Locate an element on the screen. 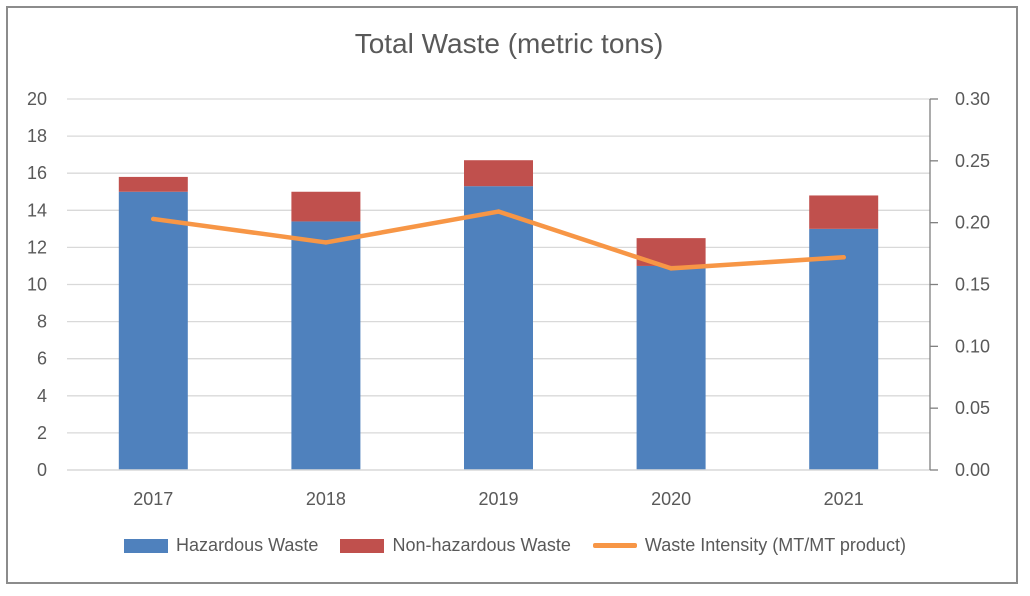  x-tick-label: 2017 is located at coordinates (153, 499).